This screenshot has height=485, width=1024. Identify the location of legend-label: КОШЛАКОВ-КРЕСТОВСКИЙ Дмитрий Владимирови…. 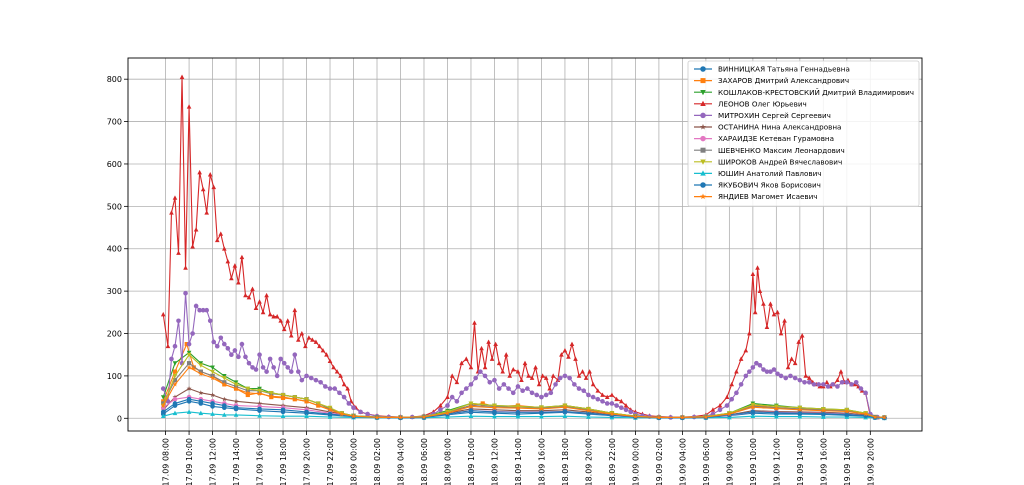
(816, 92).